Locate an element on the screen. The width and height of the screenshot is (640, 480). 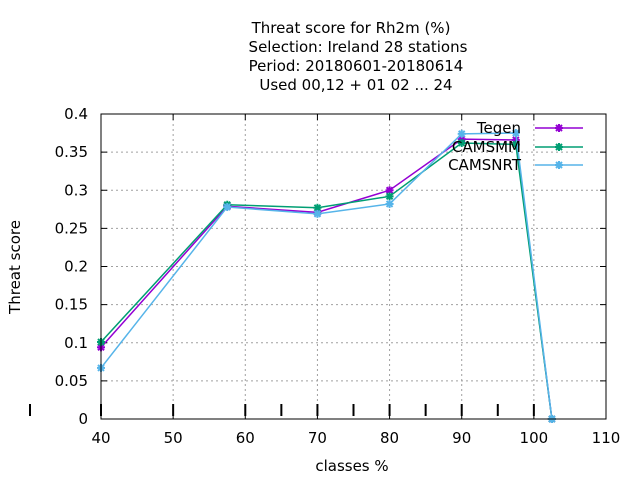
legend-entry-camsnrt: CAMSNRT is located at coordinates (515, 165).